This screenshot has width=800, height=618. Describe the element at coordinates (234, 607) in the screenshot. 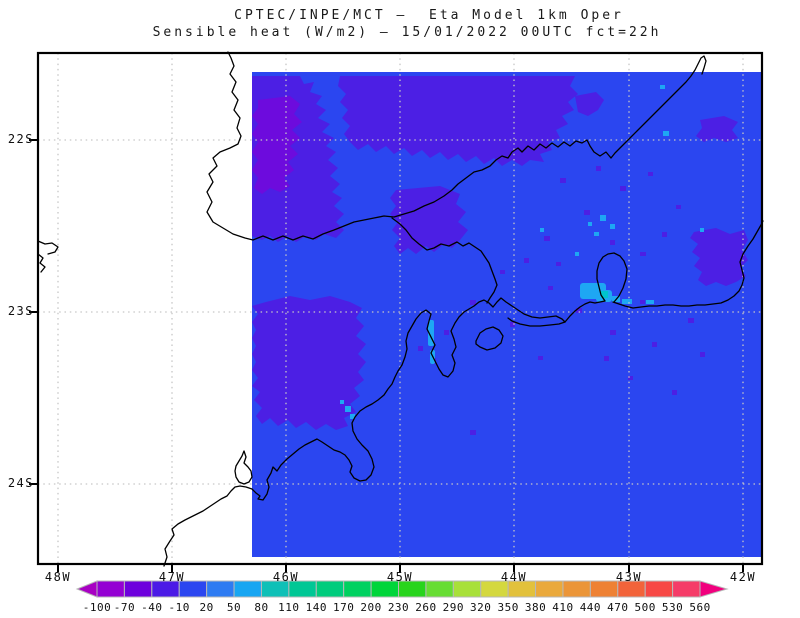

I see `colorbar-tick-label: 50` at that location.